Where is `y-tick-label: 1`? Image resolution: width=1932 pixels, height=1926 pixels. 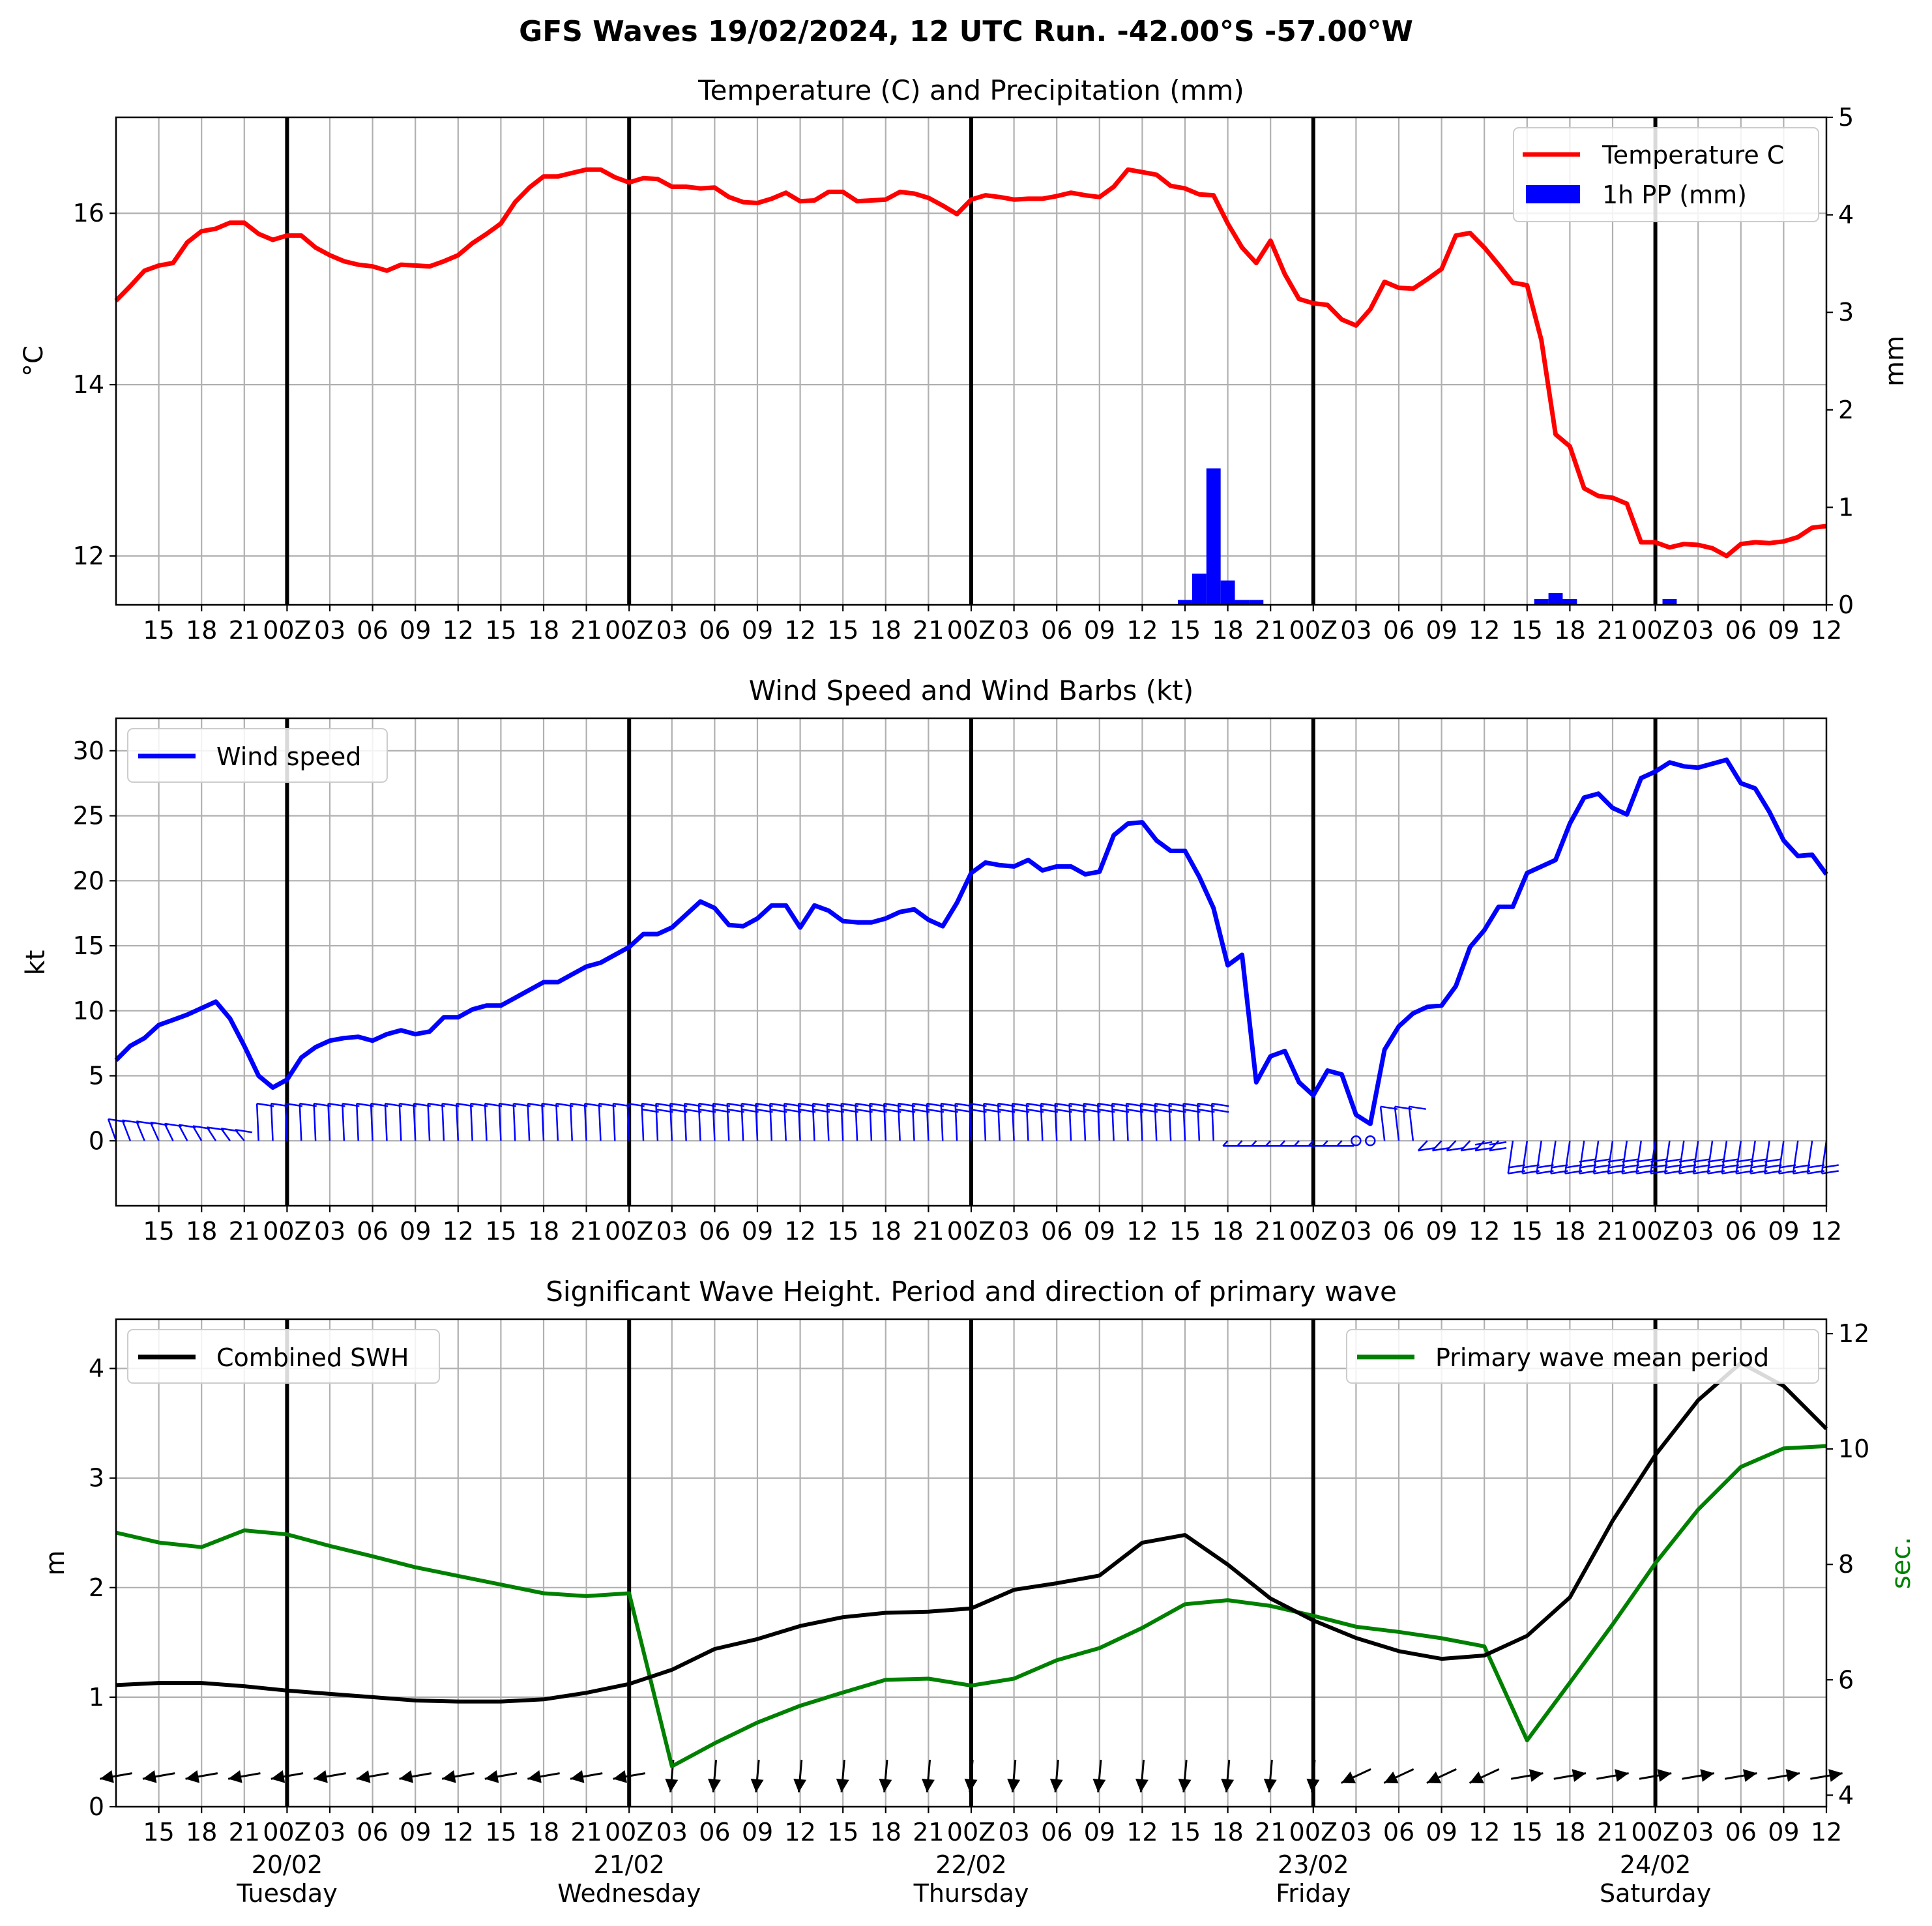
y-tick-label: 1 is located at coordinates (96, 1697).